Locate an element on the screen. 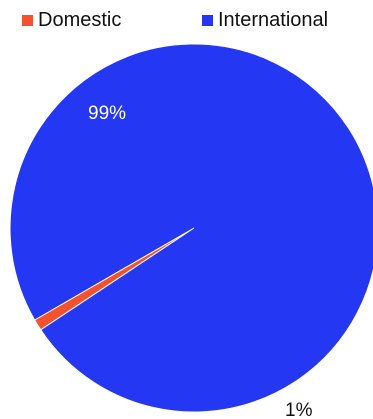 The image size is (373, 419). legend-item-domestic: Domestic is located at coordinates (71, 20).